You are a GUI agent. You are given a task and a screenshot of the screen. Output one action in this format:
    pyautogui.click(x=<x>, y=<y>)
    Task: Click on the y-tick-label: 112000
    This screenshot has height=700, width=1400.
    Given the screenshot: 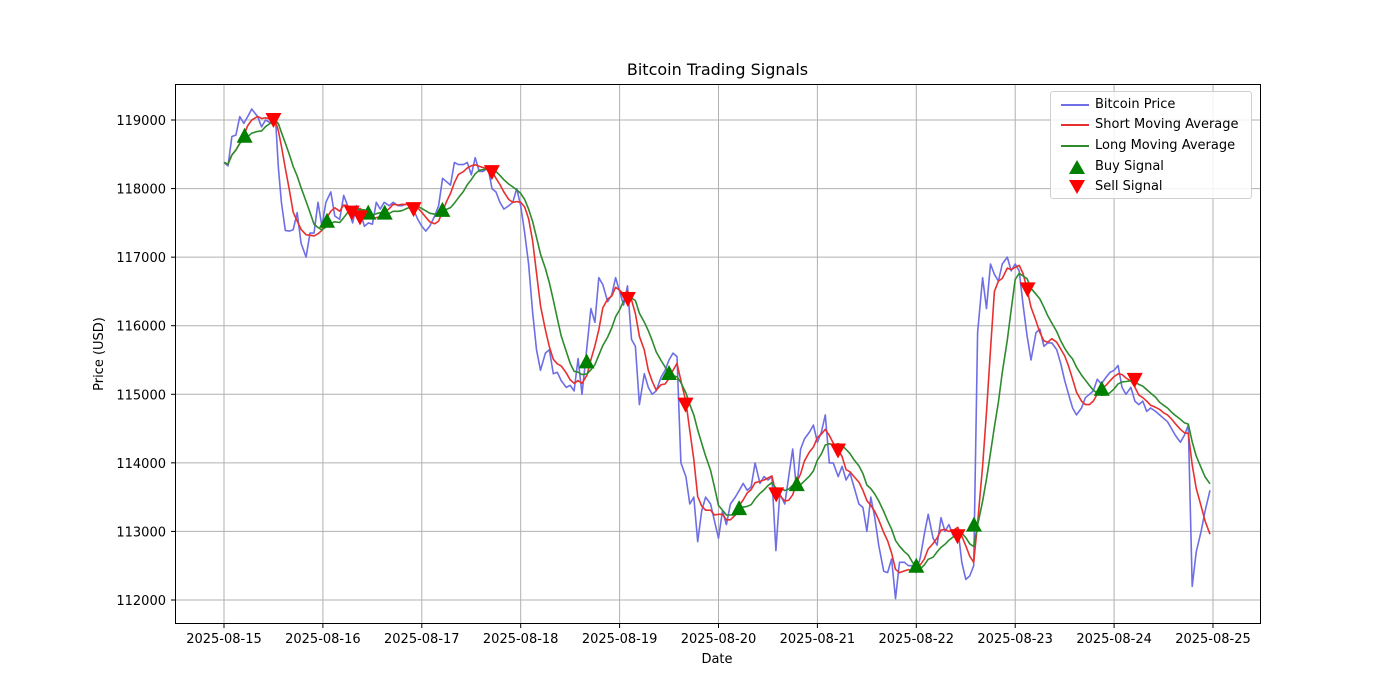 What is the action you would take?
    pyautogui.click(x=141, y=601)
    